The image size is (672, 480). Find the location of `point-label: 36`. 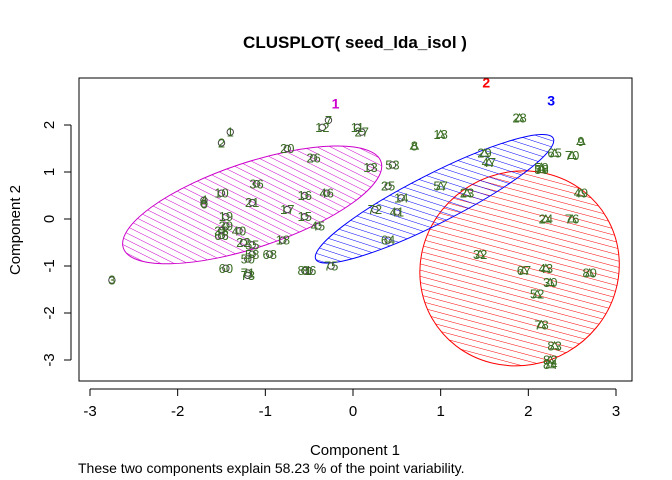

point-label: 36 is located at coordinates (256, 183).